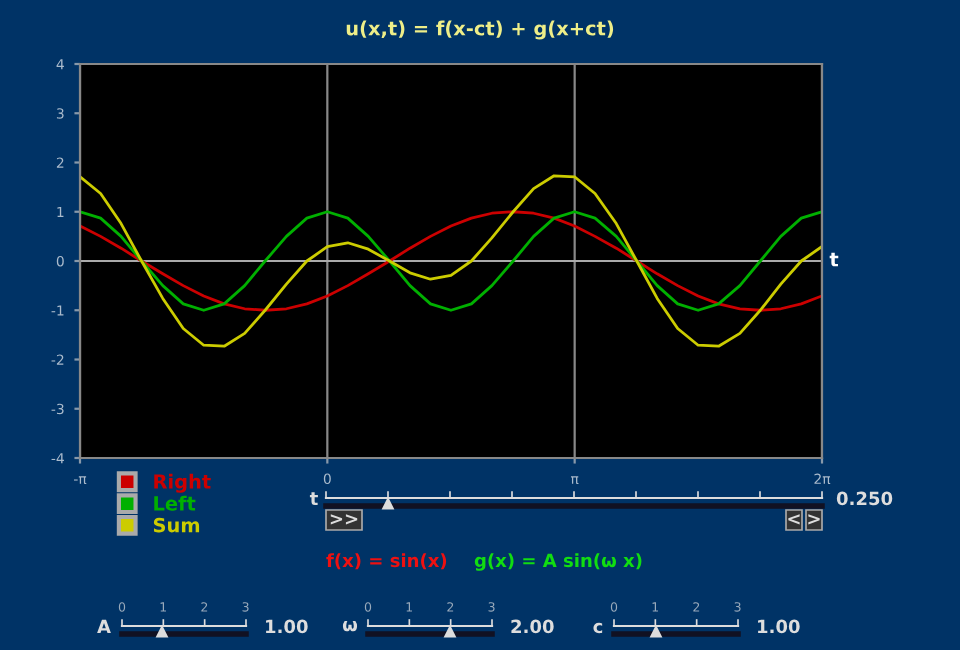  I want to click on line-series, so click(451, 261).